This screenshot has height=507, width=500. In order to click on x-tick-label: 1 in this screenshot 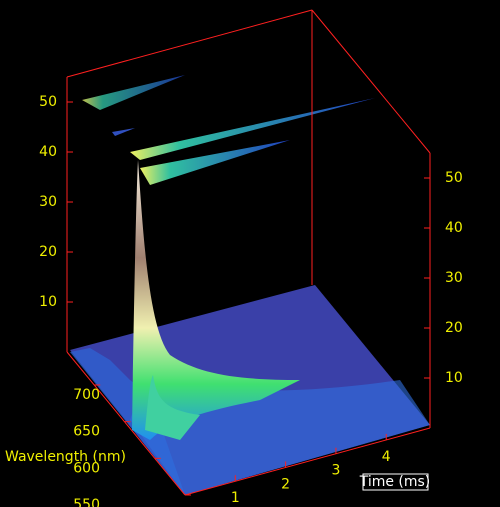, I will do `click(235, 498)`.